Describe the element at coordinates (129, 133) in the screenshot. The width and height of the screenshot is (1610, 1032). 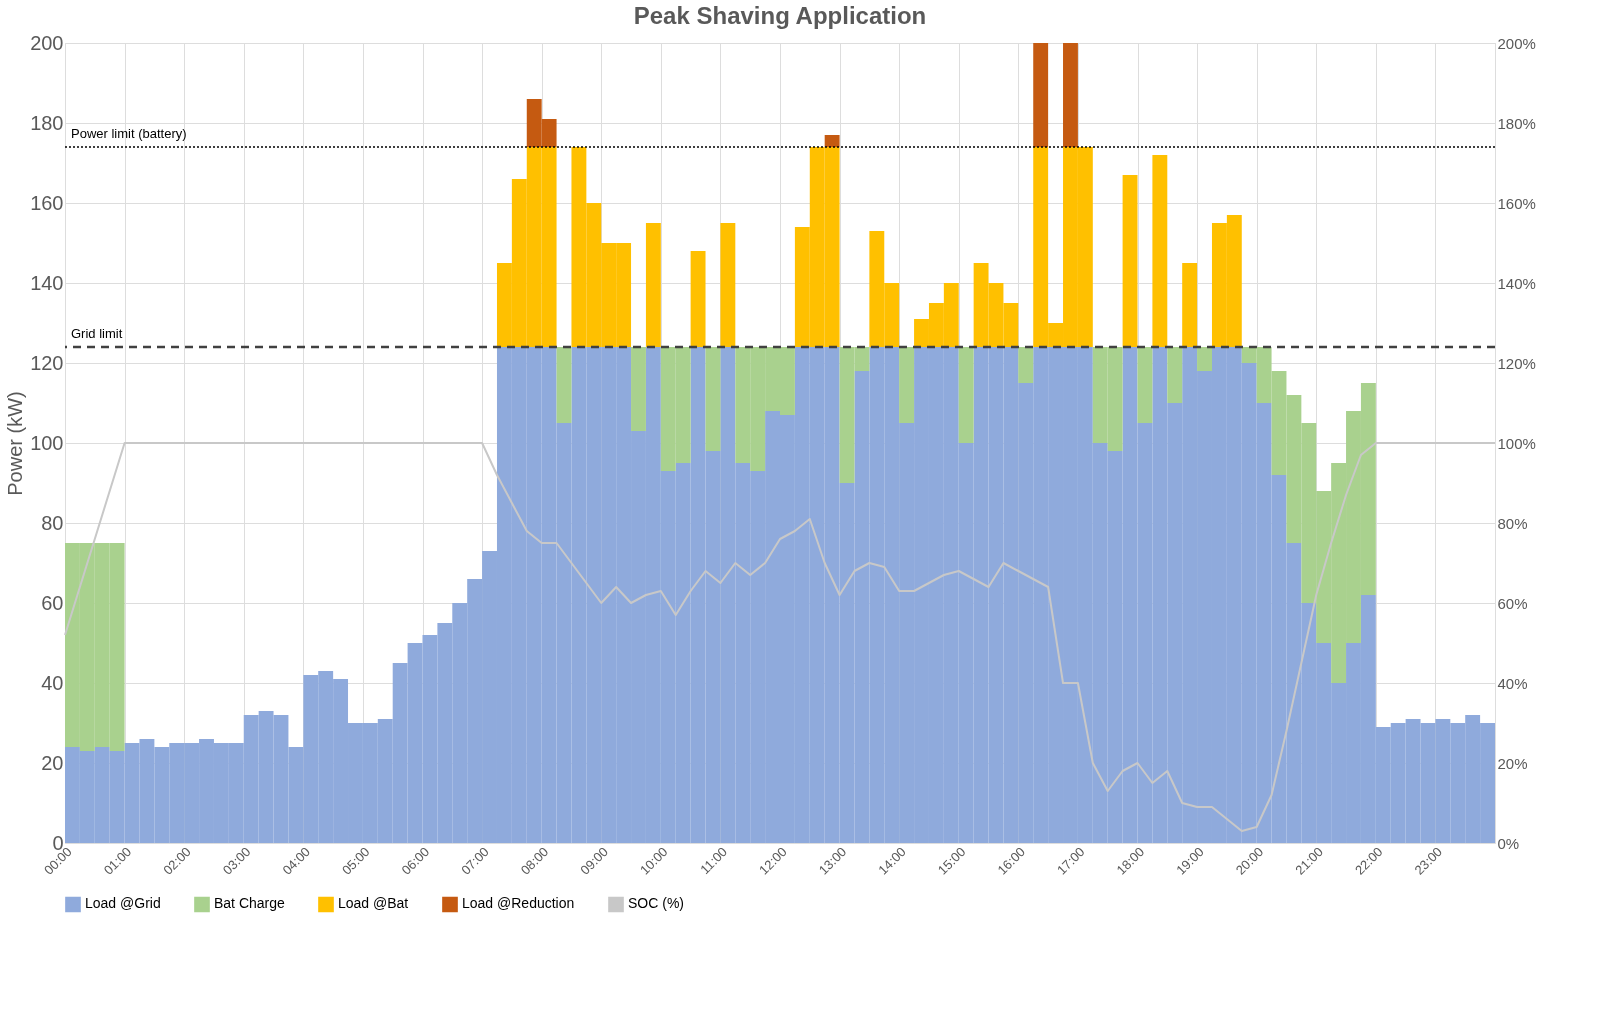
I see `ref-line-label: Power limit (battery)` at that location.